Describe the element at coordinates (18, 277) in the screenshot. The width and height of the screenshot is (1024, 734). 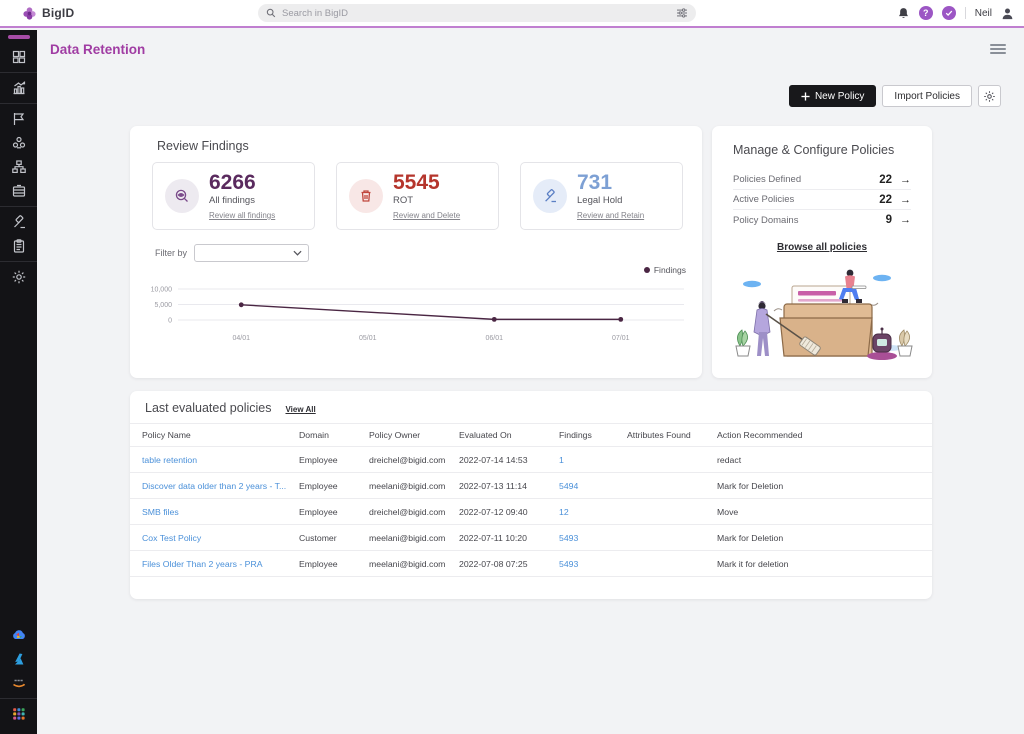
I see `sidebar-item-settings-icon` at that location.